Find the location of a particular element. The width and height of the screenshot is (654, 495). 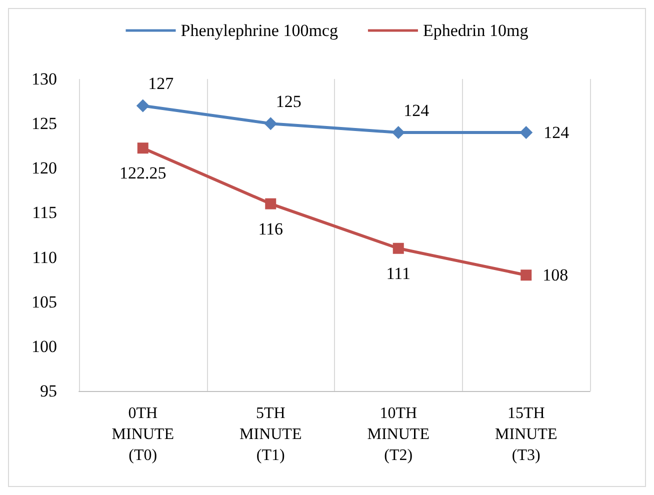

data-label: 111 is located at coordinates (398, 273).